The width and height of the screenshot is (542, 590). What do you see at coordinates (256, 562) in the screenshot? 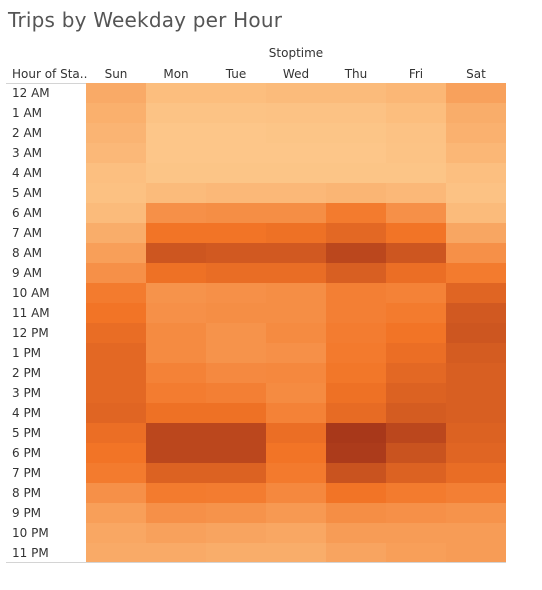
I see `footer-divider` at bounding box center [256, 562].